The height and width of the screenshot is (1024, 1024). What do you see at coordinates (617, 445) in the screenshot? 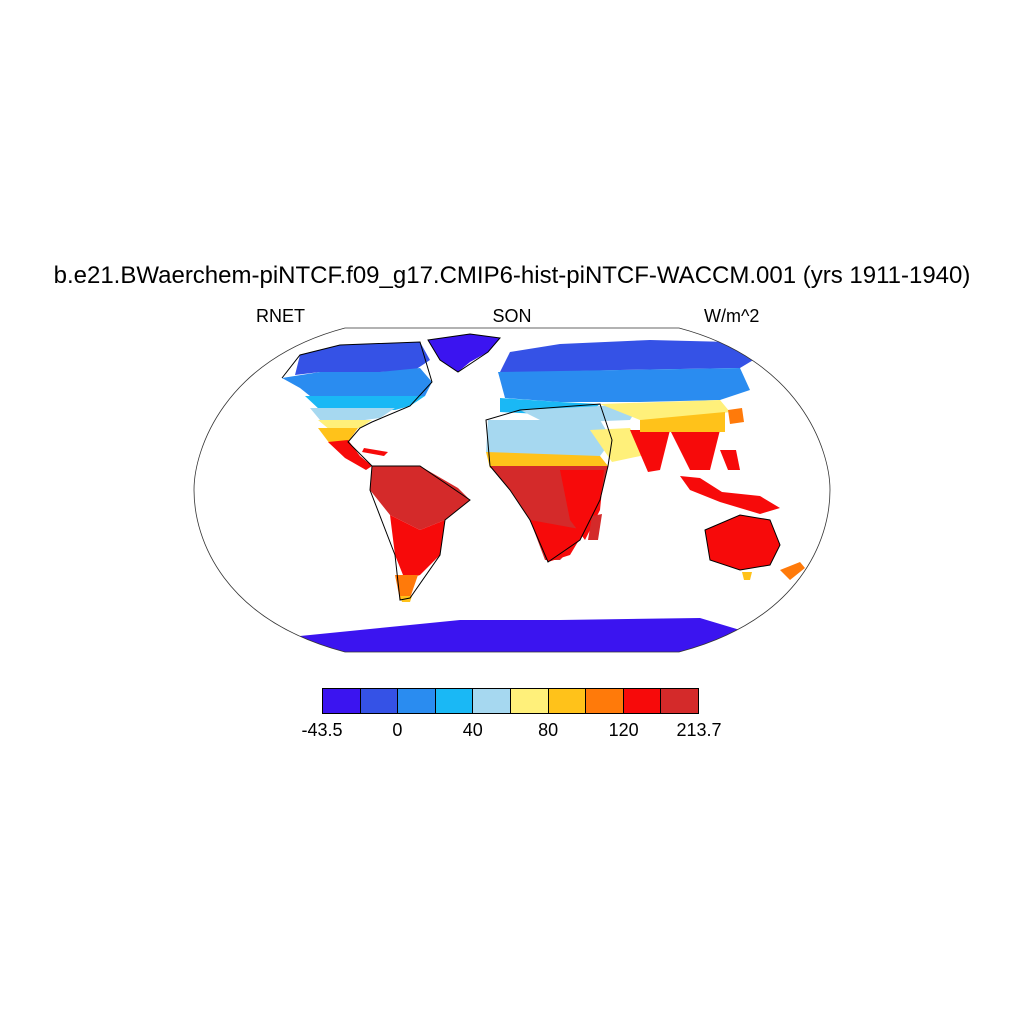
I see `arabia` at bounding box center [617, 445].